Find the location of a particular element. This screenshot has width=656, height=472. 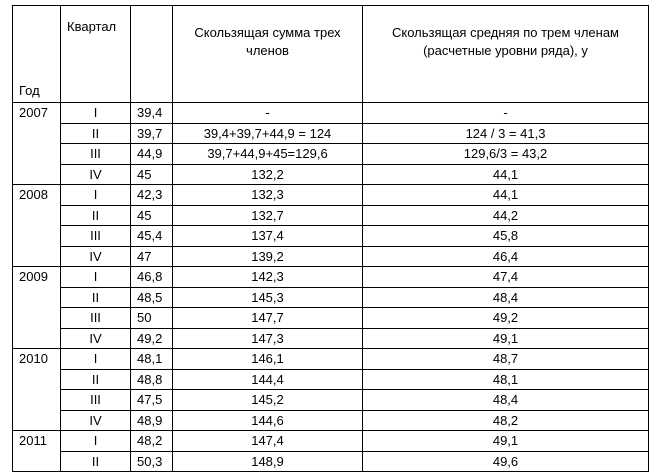

sum-cell: 147,7 is located at coordinates (267, 318).